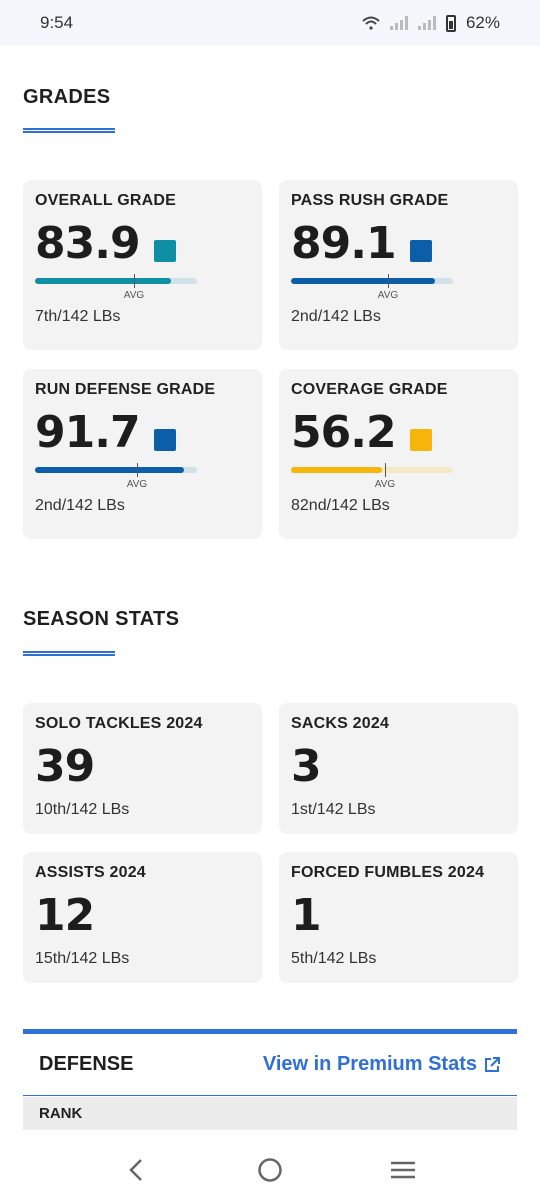  I want to click on defense-header: DEFENSE View in Premium Stats, so click(270, 1065).